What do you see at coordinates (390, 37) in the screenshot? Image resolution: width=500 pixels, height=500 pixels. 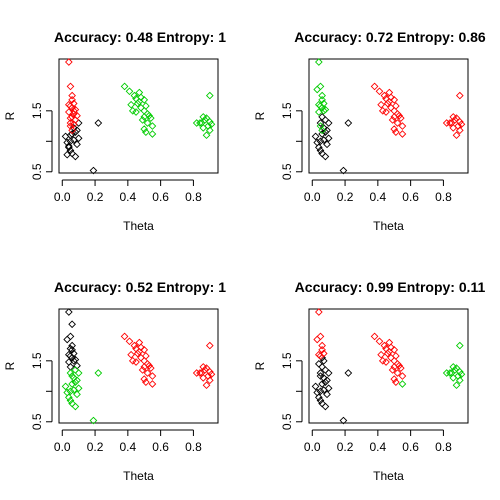 I see `panel-title: Accuracy: 0.72 Entropy: 0.86` at bounding box center [390, 37].